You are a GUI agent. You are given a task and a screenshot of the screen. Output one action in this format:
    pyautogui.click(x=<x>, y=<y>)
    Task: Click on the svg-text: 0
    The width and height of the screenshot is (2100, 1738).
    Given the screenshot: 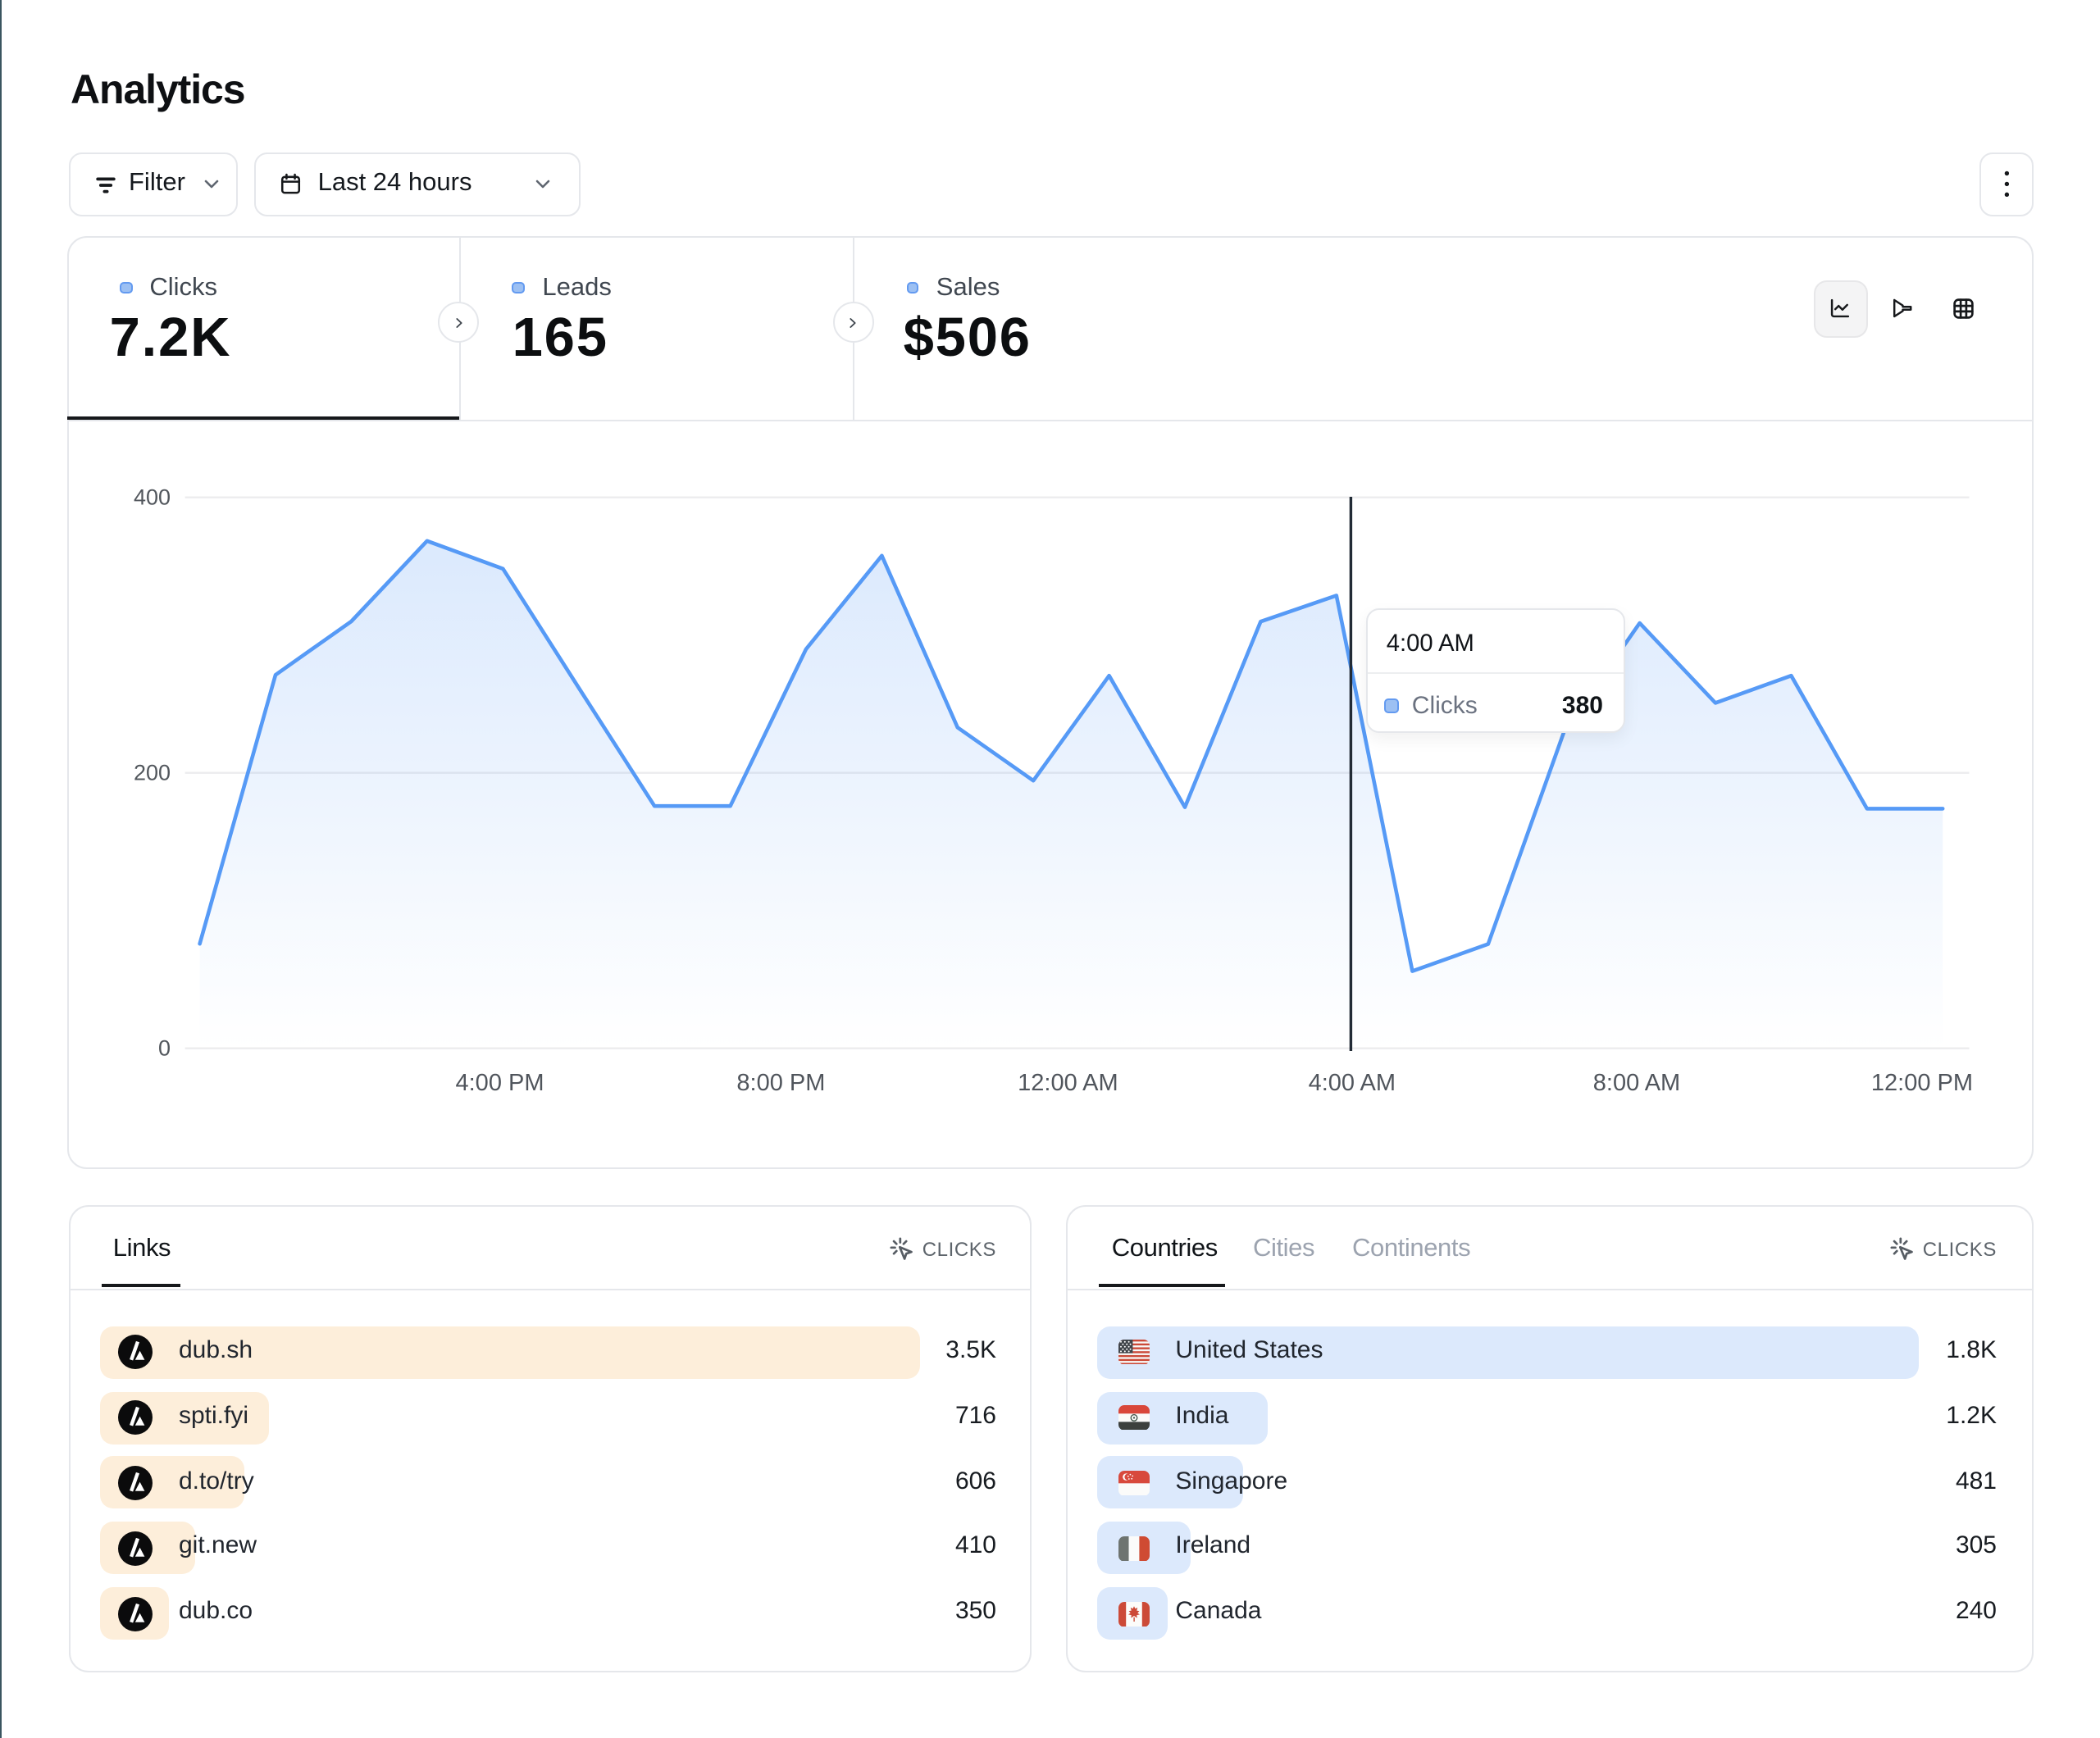 What is the action you would take?
    pyautogui.click(x=164, y=1048)
    